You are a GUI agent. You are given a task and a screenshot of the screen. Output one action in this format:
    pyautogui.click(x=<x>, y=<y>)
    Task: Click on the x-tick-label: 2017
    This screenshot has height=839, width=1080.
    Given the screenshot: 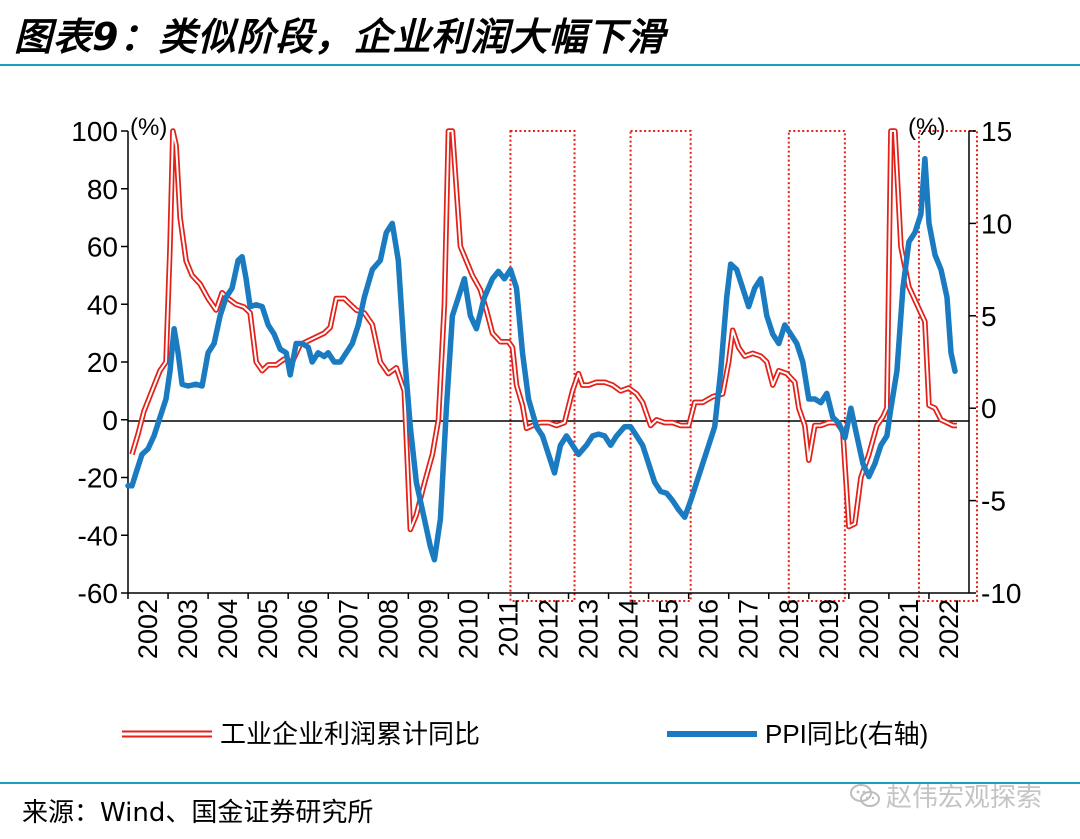 What is the action you would take?
    pyautogui.click(x=749, y=629)
    